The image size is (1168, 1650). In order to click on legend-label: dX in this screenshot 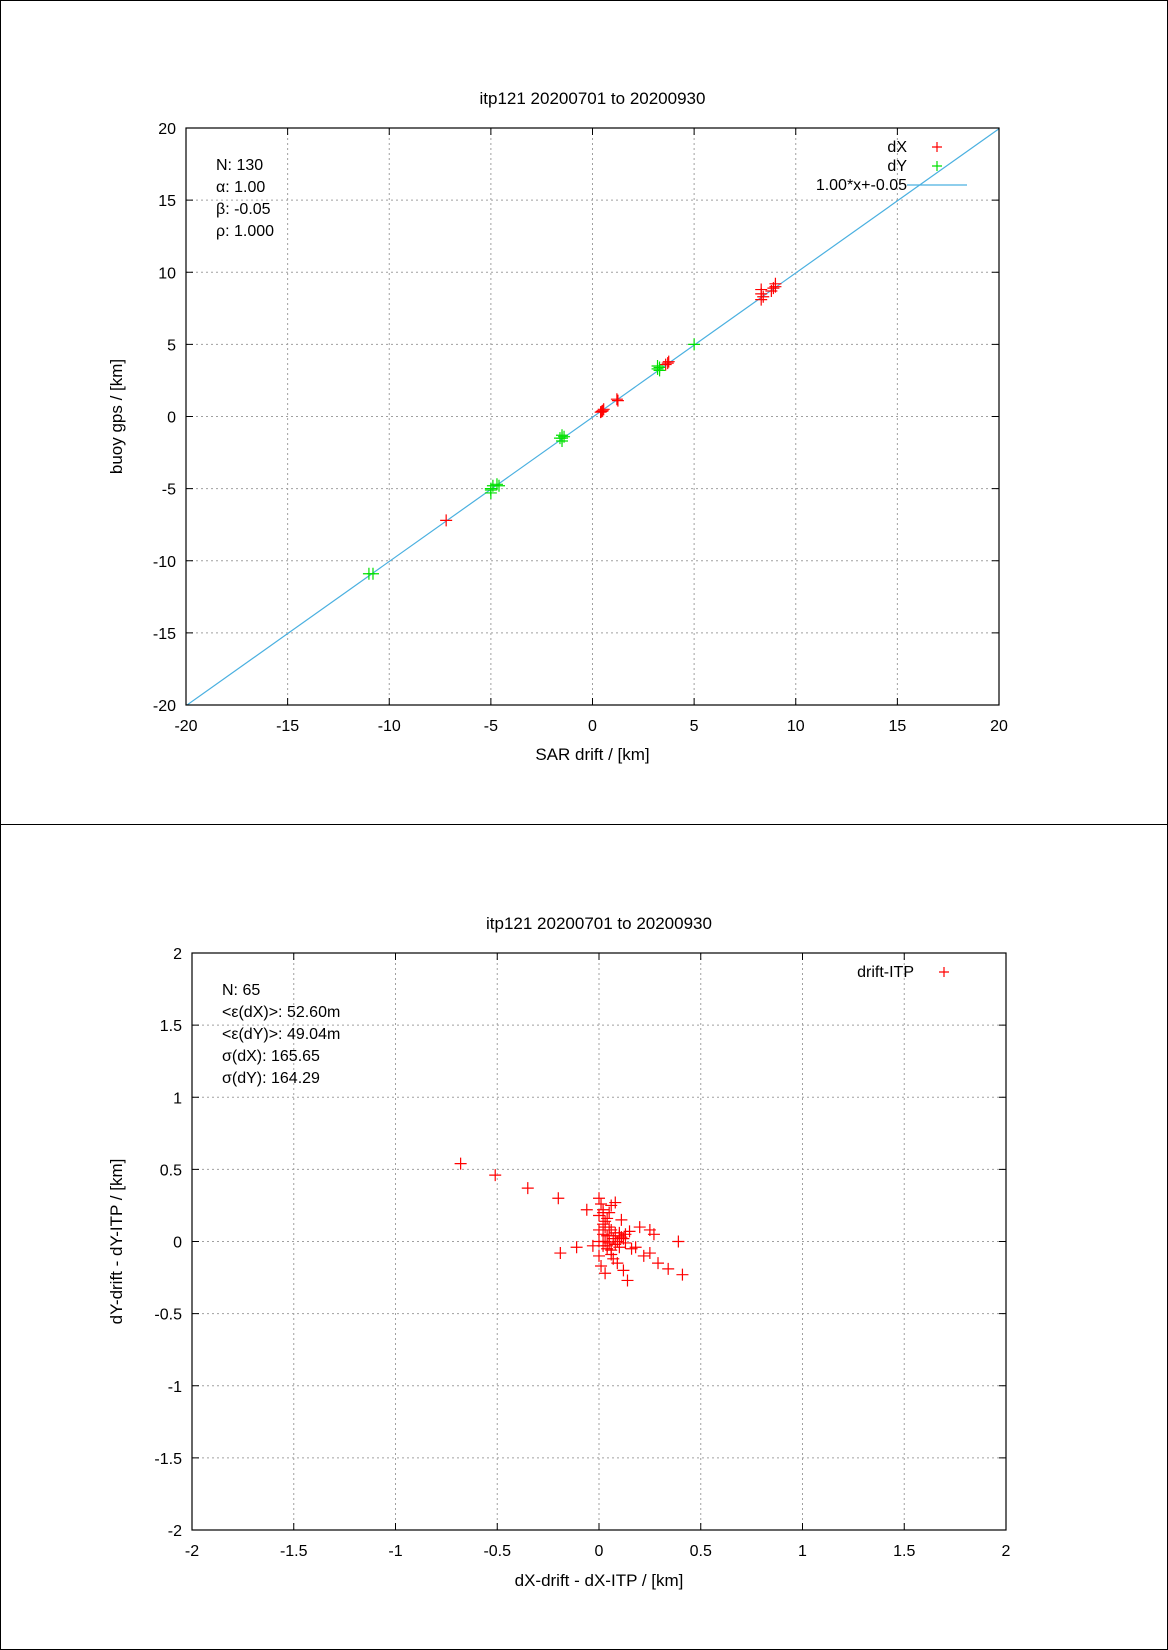, I will do `click(897, 147)`.